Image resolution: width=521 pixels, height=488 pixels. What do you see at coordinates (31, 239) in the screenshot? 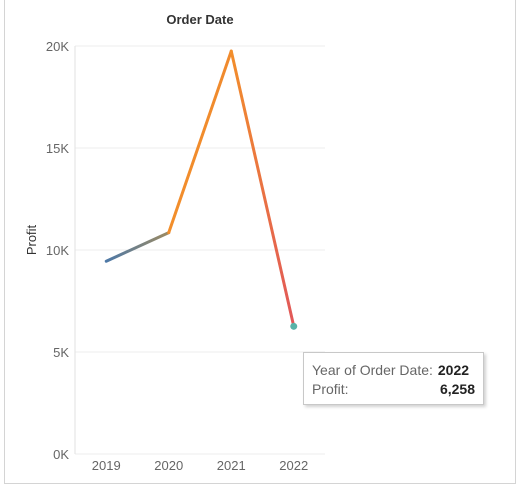
I see `y-axis-label: Profit` at bounding box center [31, 239].